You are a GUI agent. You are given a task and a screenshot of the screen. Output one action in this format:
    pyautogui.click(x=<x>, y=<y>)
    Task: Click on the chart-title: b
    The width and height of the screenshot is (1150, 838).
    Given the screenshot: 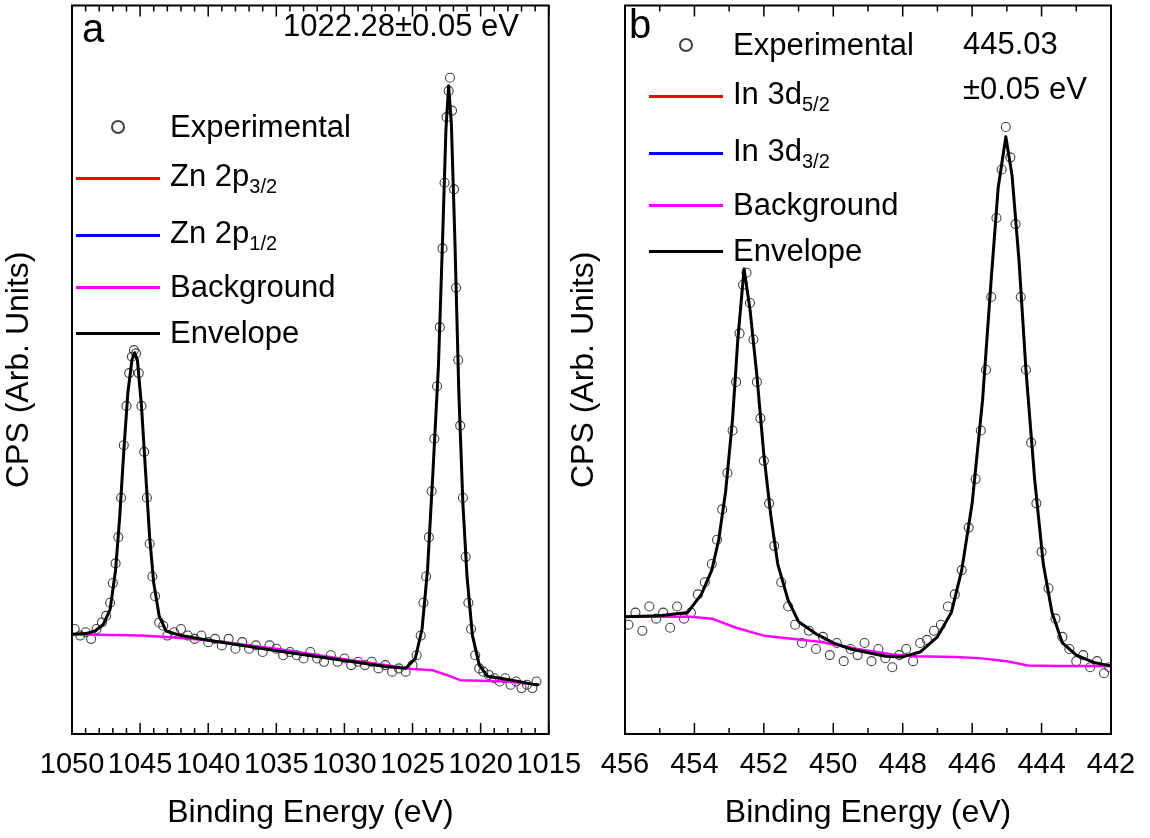 What is the action you would take?
    pyautogui.click(x=640, y=24)
    